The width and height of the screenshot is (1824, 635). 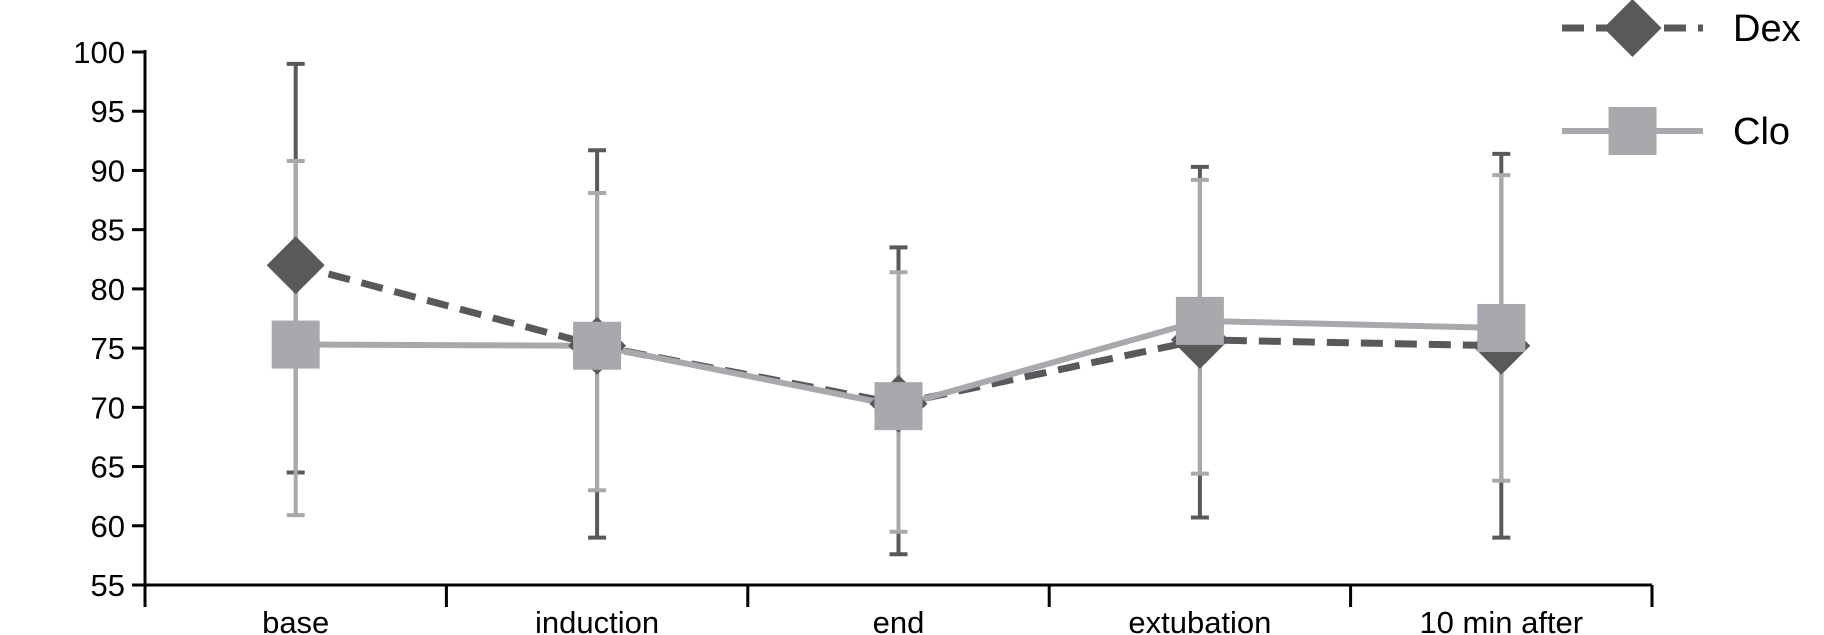 What do you see at coordinates (108, 170) in the screenshot?
I see `y-tick-label: 90` at bounding box center [108, 170].